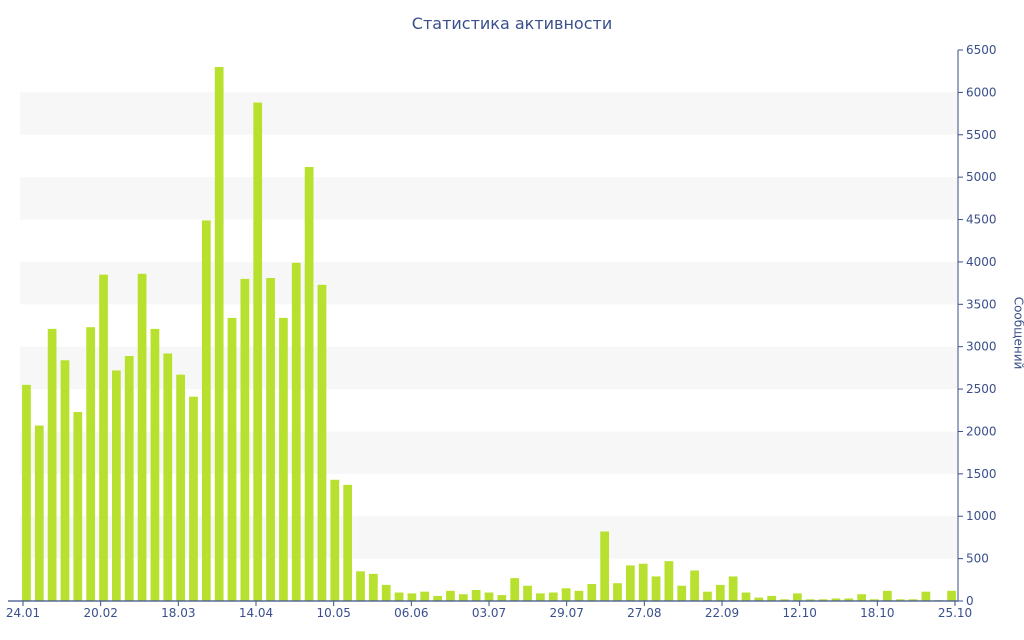 This screenshot has height=640, width=1024. What do you see at coordinates (256, 613) in the screenshot?
I see `x-tick-label: 14.04` at bounding box center [256, 613].